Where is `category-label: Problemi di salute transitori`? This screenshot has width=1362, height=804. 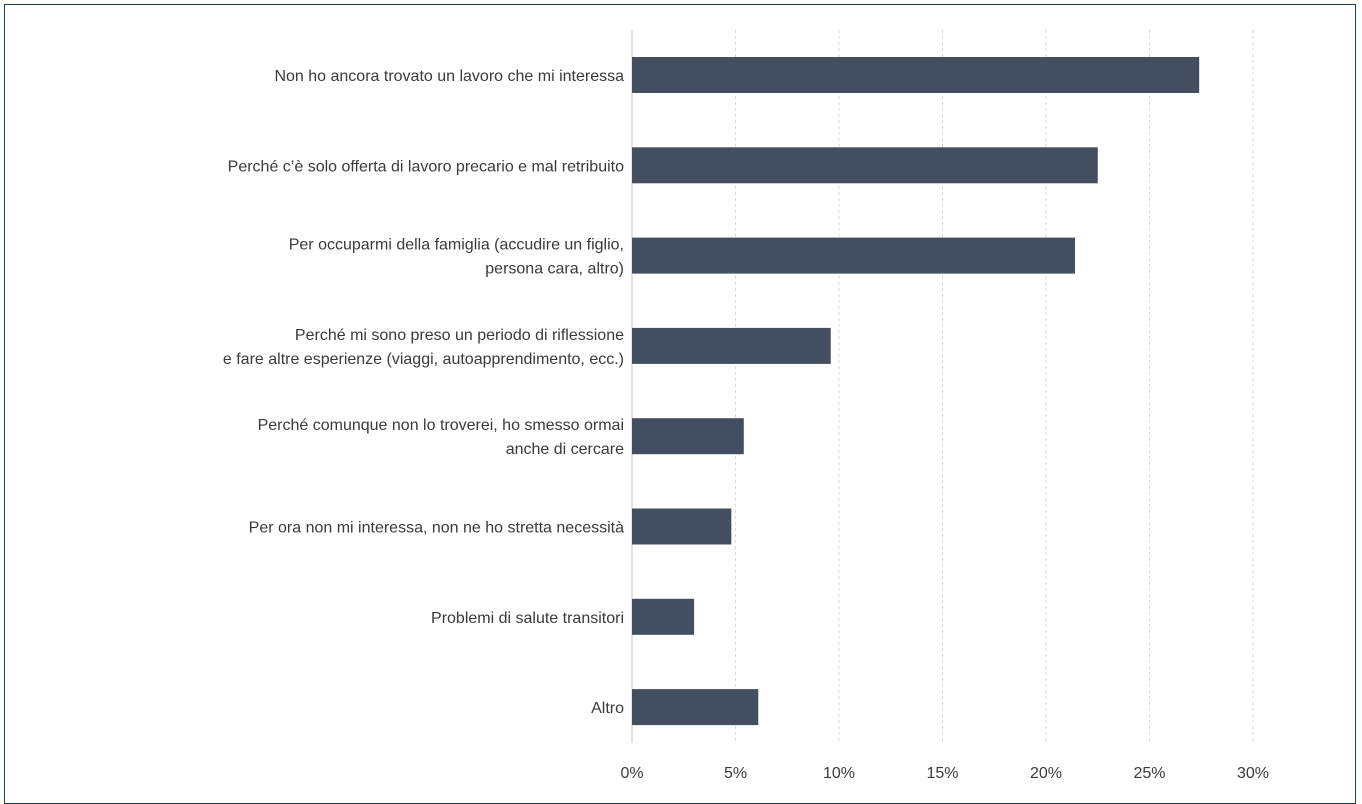
category-label: Problemi di salute transitori is located at coordinates (527, 618).